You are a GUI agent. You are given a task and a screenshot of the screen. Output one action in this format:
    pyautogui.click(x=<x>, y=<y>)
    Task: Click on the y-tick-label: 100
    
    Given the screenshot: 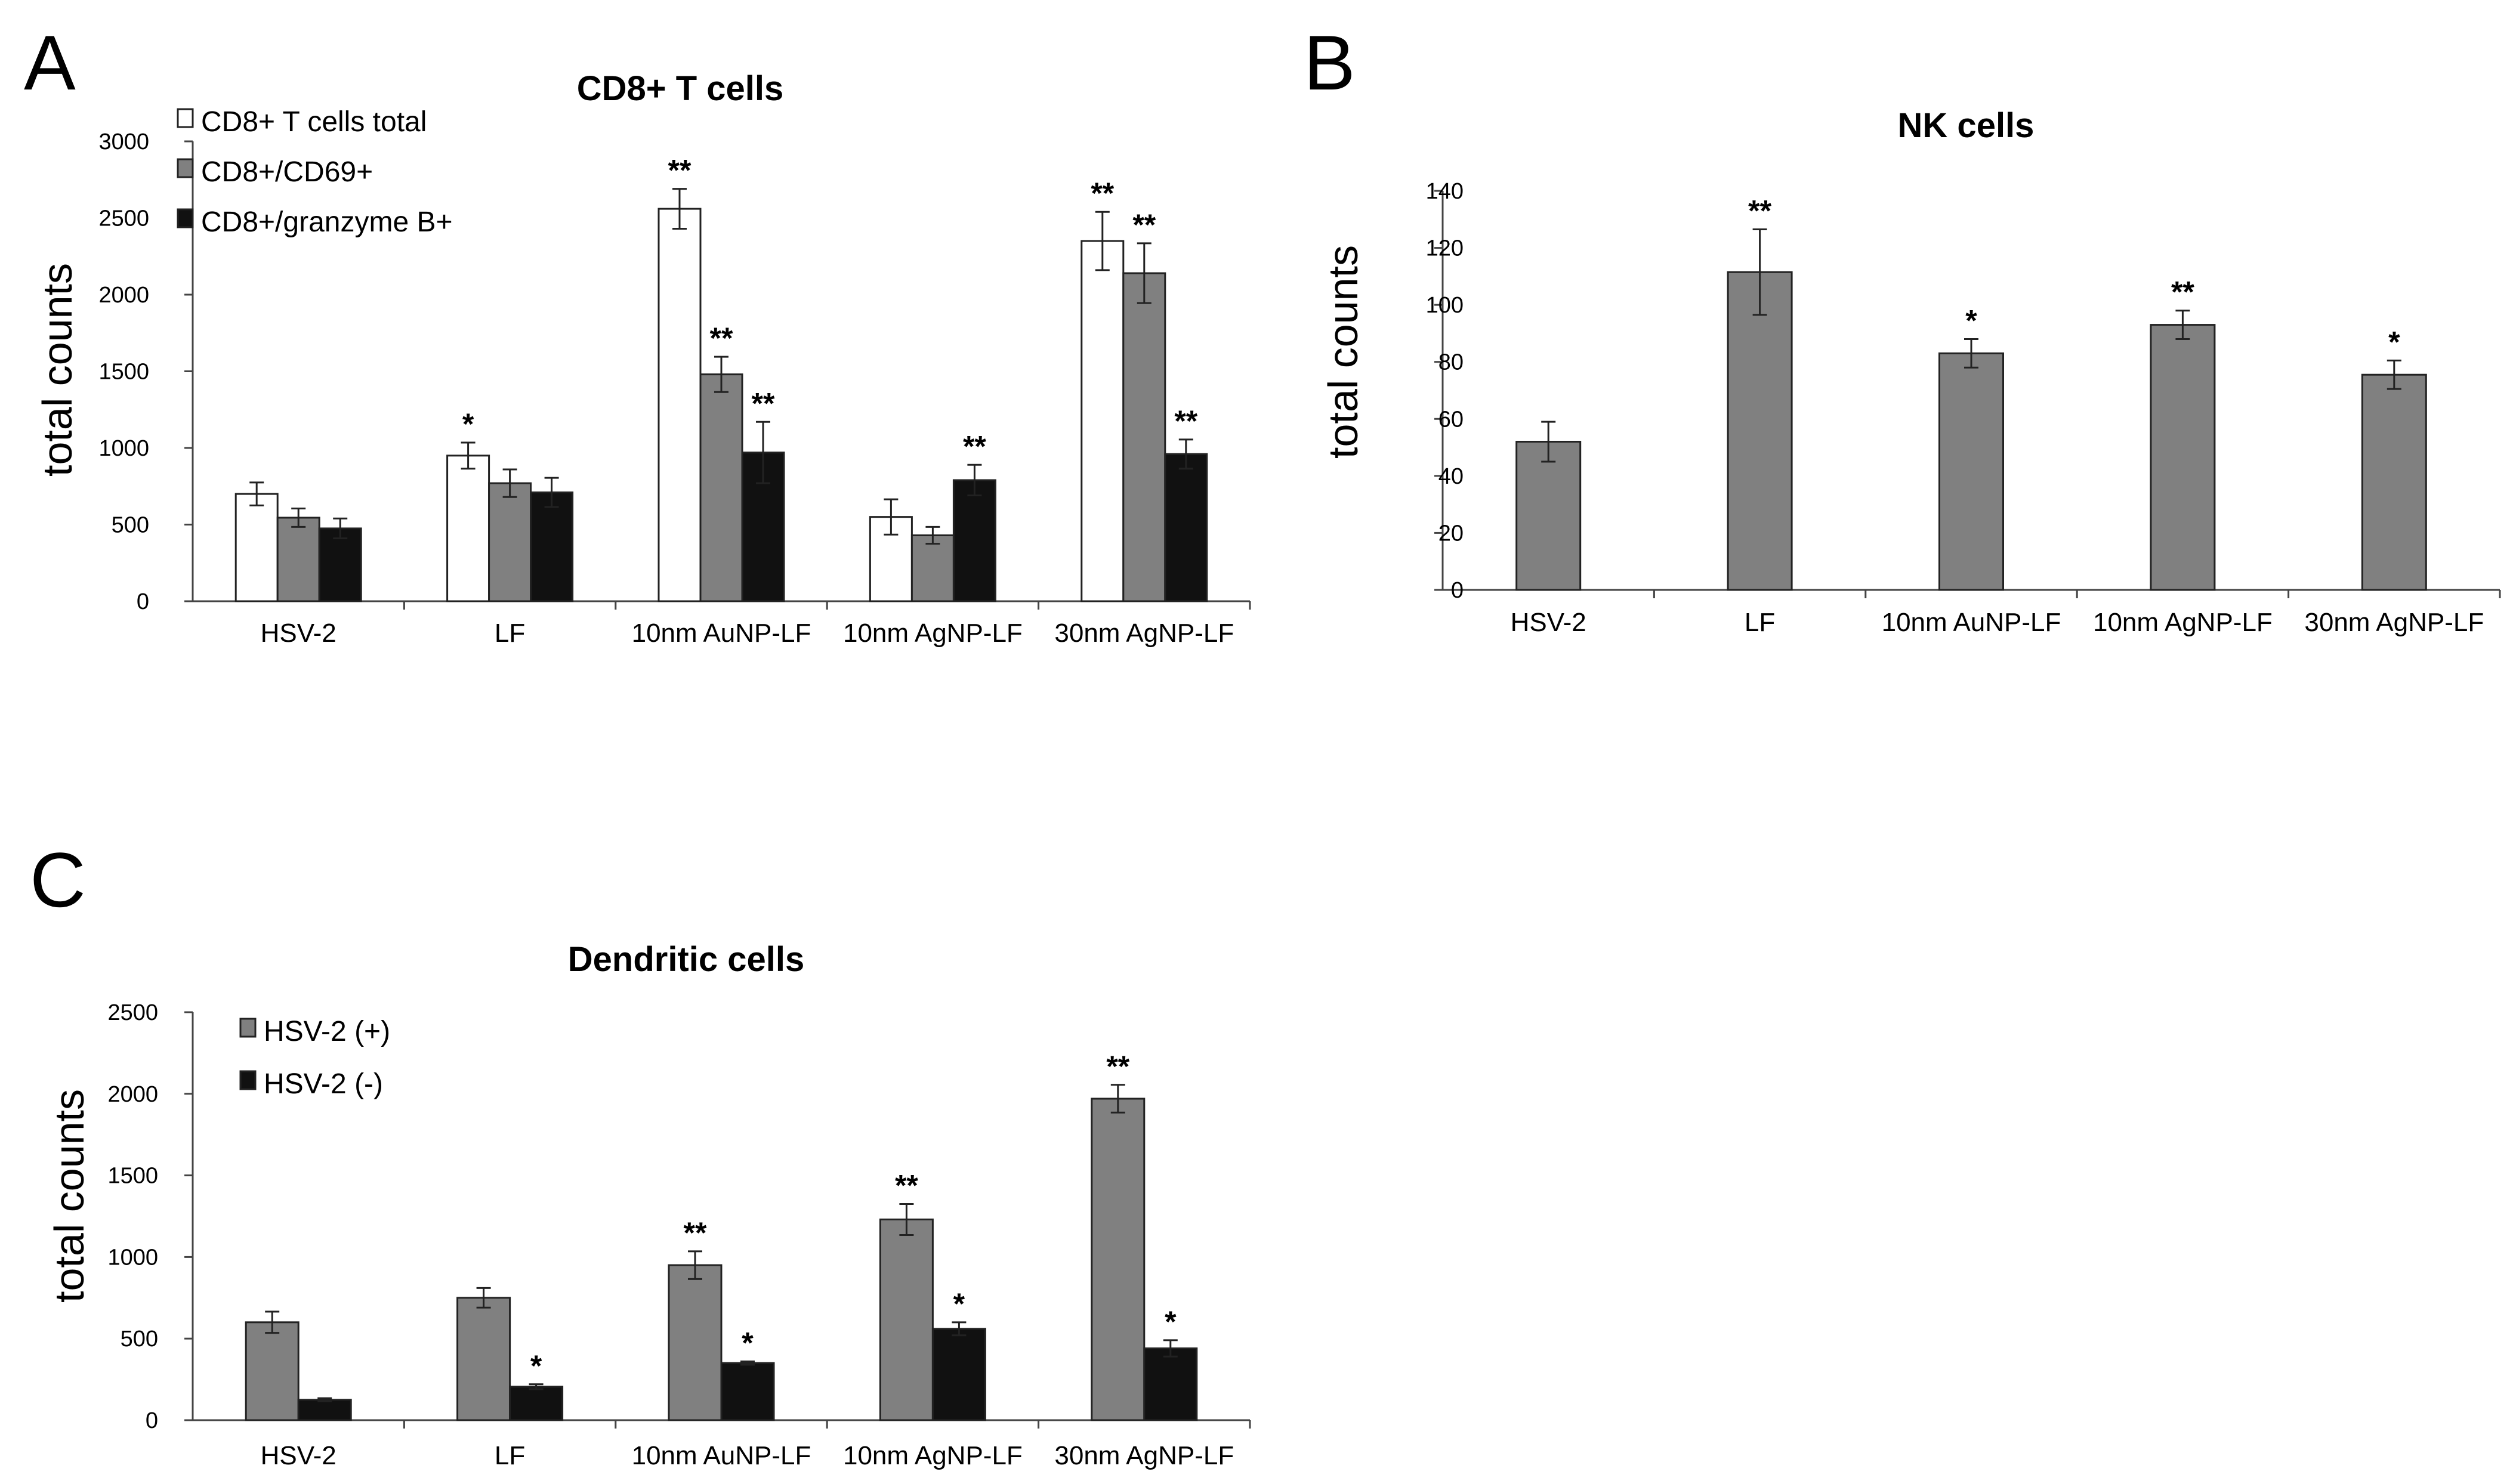 What is the action you would take?
    pyautogui.click(x=1445, y=305)
    